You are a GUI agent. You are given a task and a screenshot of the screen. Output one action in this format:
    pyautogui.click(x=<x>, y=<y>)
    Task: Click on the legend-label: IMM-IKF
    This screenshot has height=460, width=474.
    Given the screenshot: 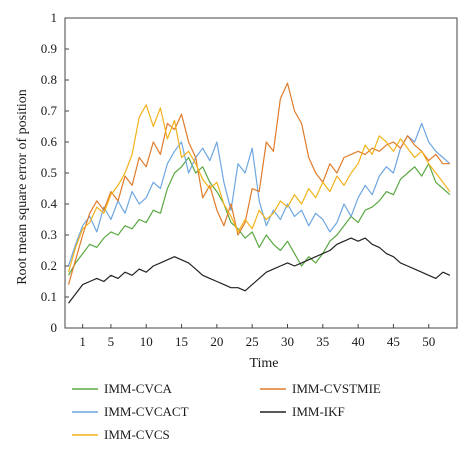 What is the action you would take?
    pyautogui.click(x=318, y=411)
    